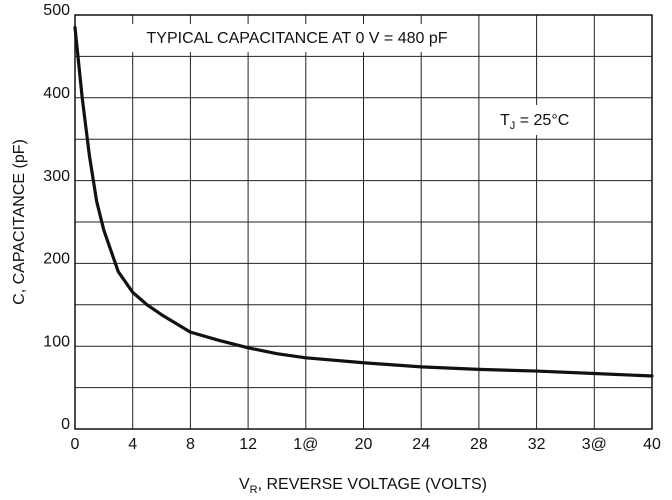 Image resolution: width=672 pixels, height=500 pixels. I want to click on y-tick-label: 100, so click(56, 341).